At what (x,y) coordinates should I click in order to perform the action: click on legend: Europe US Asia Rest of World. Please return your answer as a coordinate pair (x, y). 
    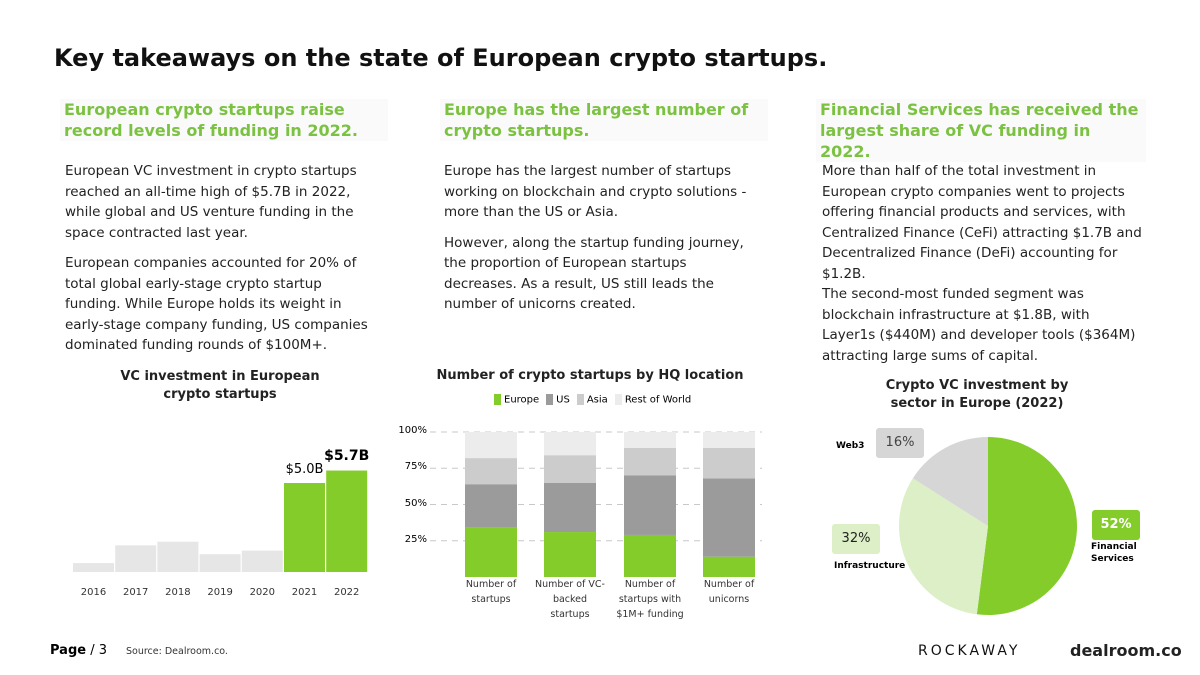
    Looking at the image, I should click on (592, 400).